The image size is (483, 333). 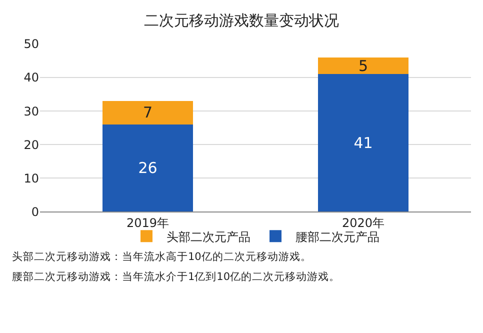 I want to click on y-tick-label: 0, so click(x=35, y=211).